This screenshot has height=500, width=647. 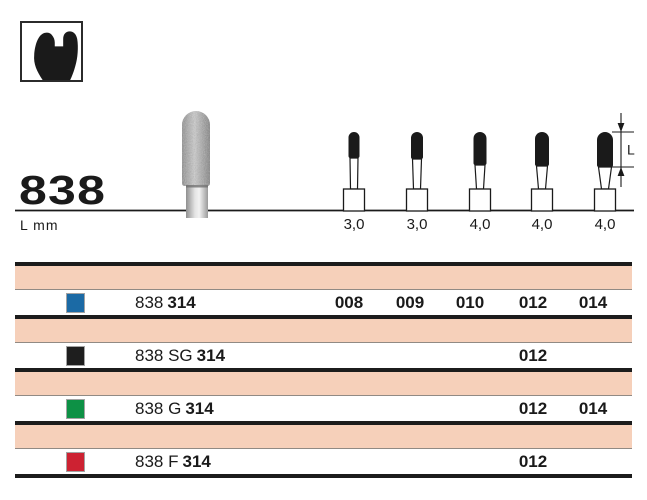 What do you see at coordinates (349, 302) in the screenshot?
I see `size-value: 008` at bounding box center [349, 302].